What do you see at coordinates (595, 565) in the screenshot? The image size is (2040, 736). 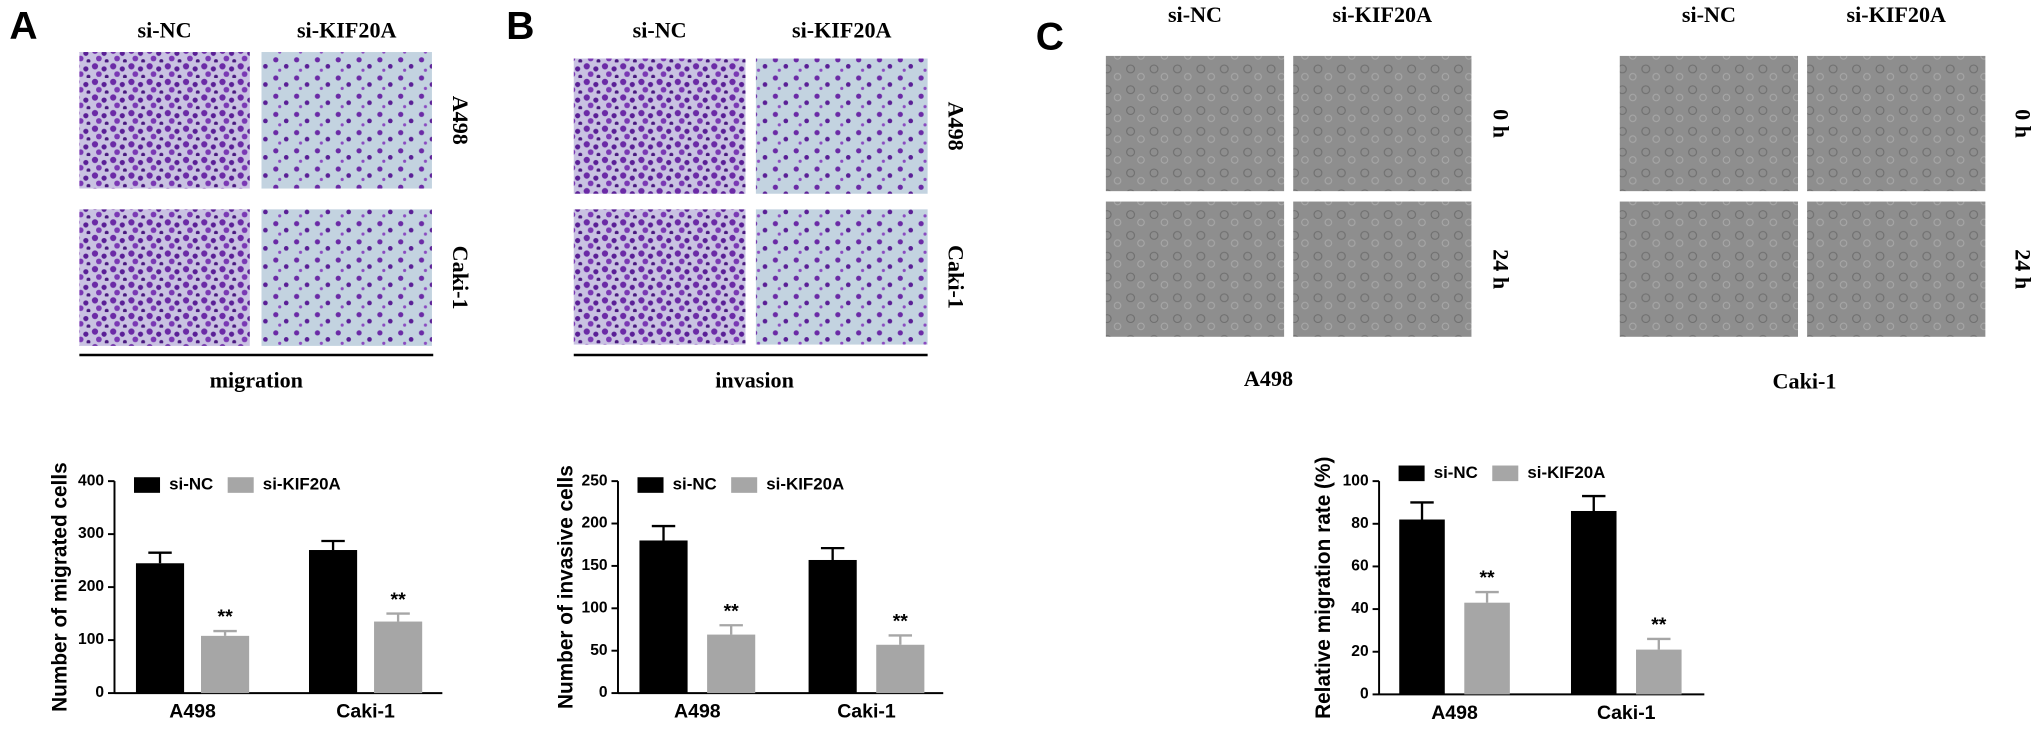 I see `y-tick-label: 150` at bounding box center [595, 565].